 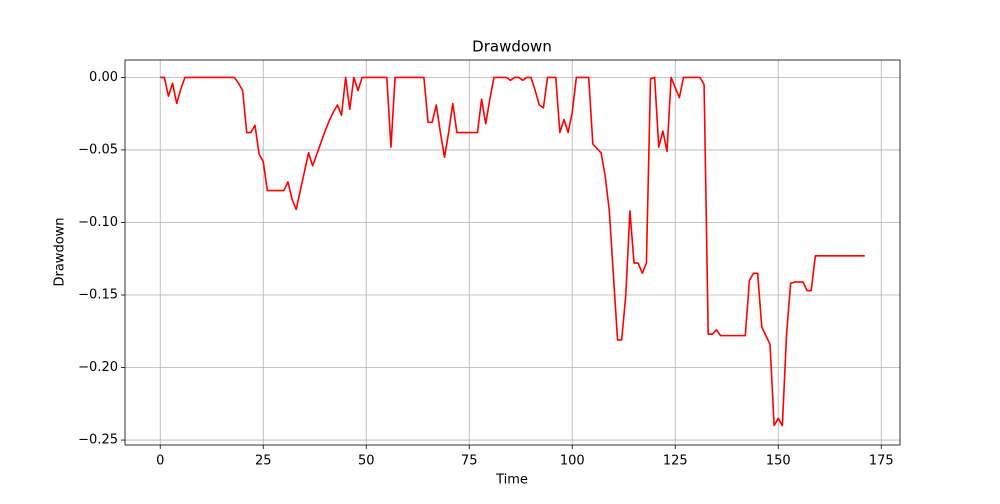 What do you see at coordinates (263, 461) in the screenshot?
I see `x-tick-label: 25` at bounding box center [263, 461].